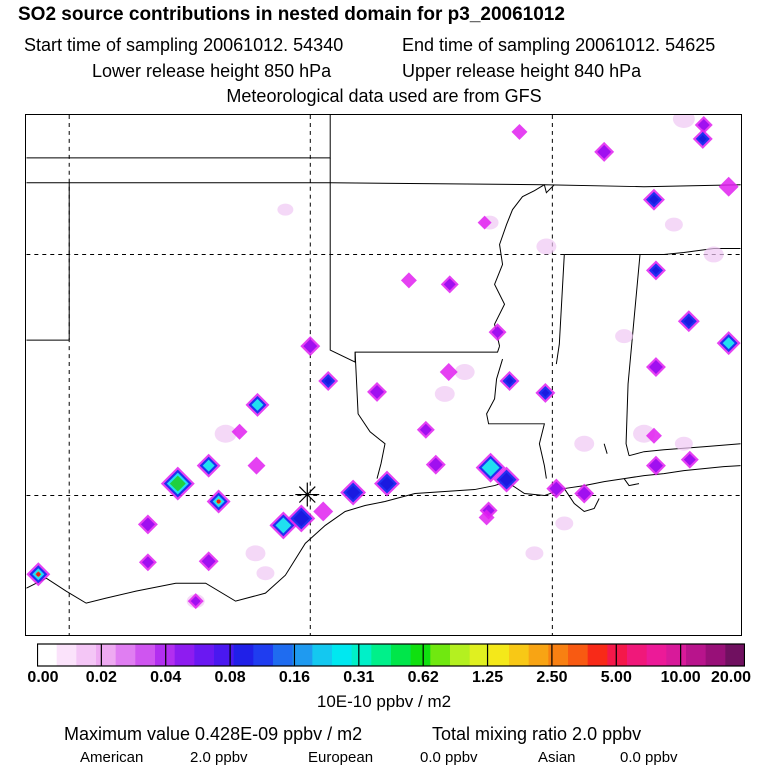 This screenshot has height=768, width=768. Describe the element at coordinates (341, 757) in the screenshot. I see `european-label: European` at that location.